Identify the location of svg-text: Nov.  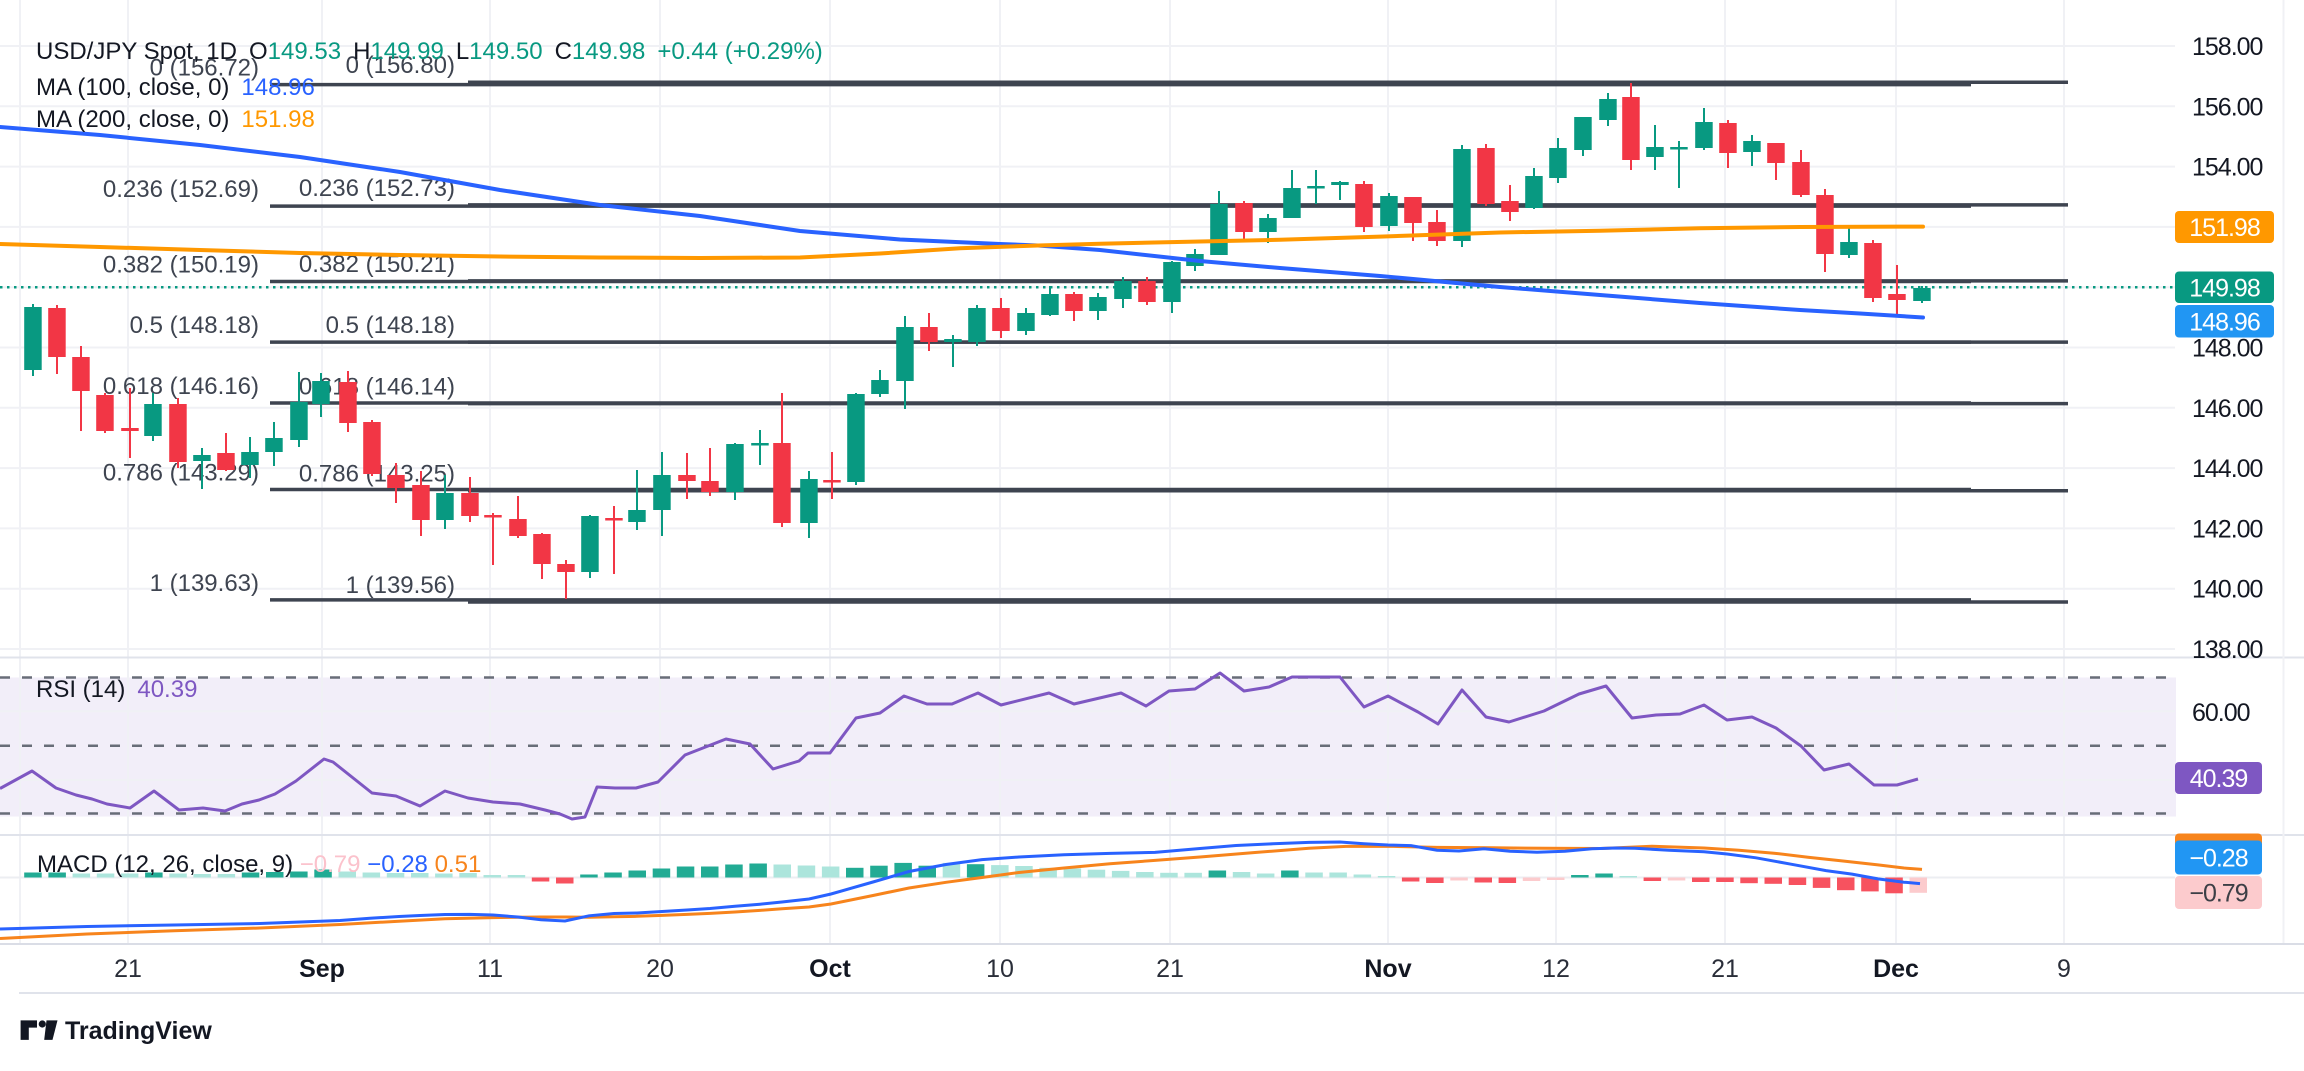
(1387, 969).